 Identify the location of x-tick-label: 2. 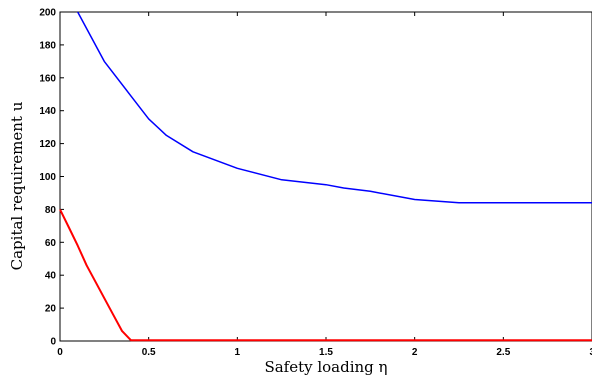
(415, 352).